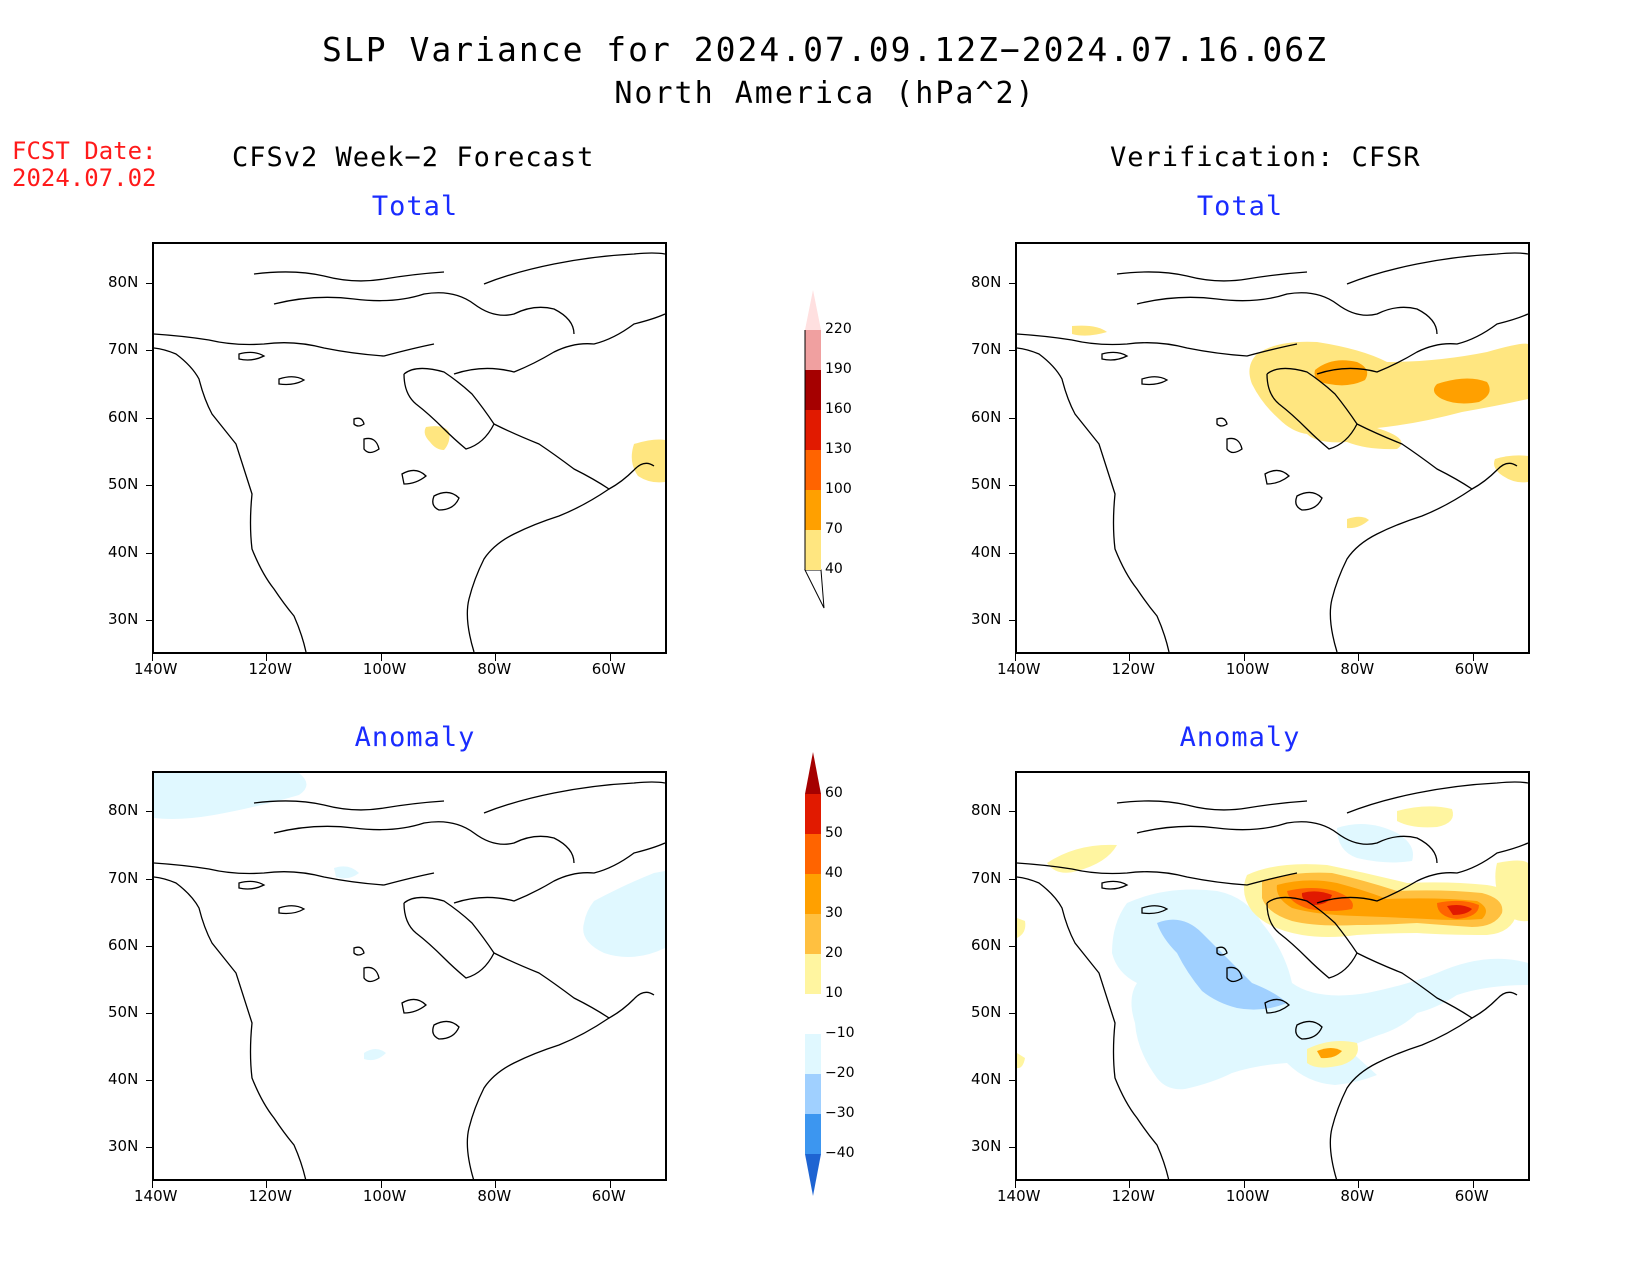 The height and width of the screenshot is (1275, 1650). Describe the element at coordinates (834, 833) in the screenshot. I see `colorbar-level-label: 50` at that location.